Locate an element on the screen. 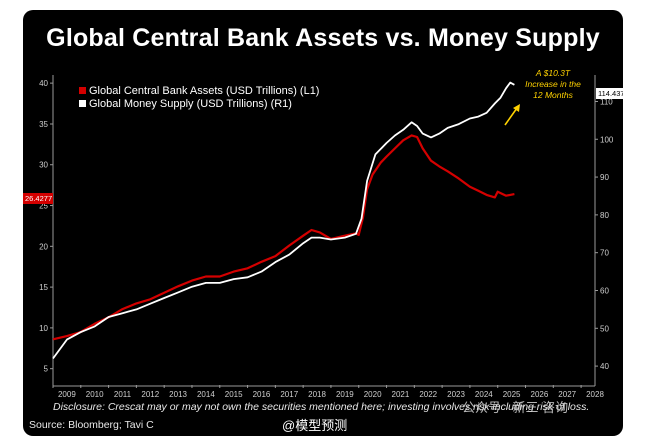  left-axis-tick-label: 25 is located at coordinates (43, 206).